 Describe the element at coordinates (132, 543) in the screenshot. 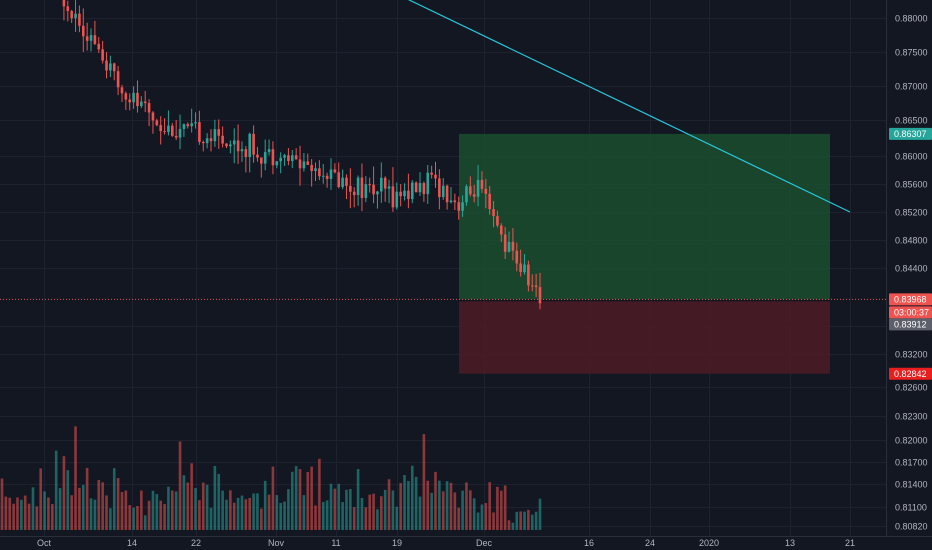

I see `time-tick-label: 14` at that location.